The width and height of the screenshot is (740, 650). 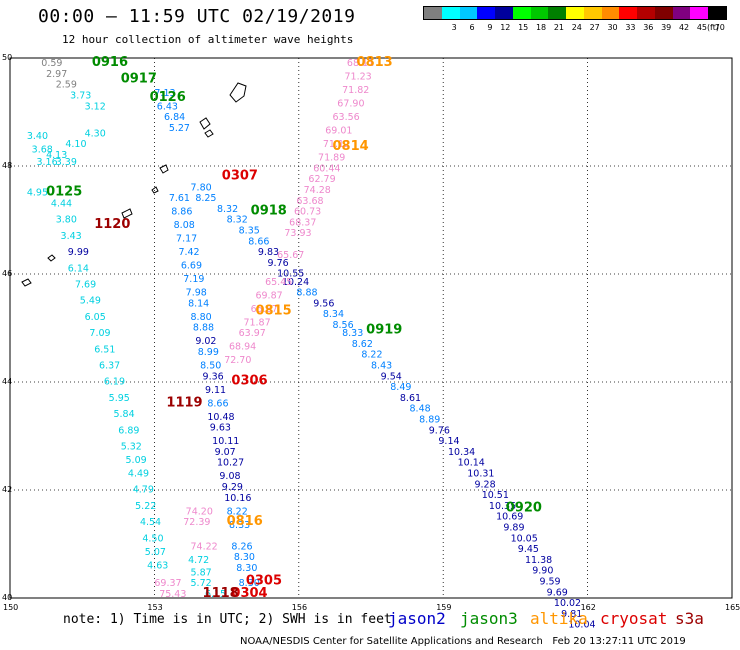 What do you see at coordinates (410, 398) in the screenshot?
I see `wave-height-value: 8.61` at bounding box center [410, 398].